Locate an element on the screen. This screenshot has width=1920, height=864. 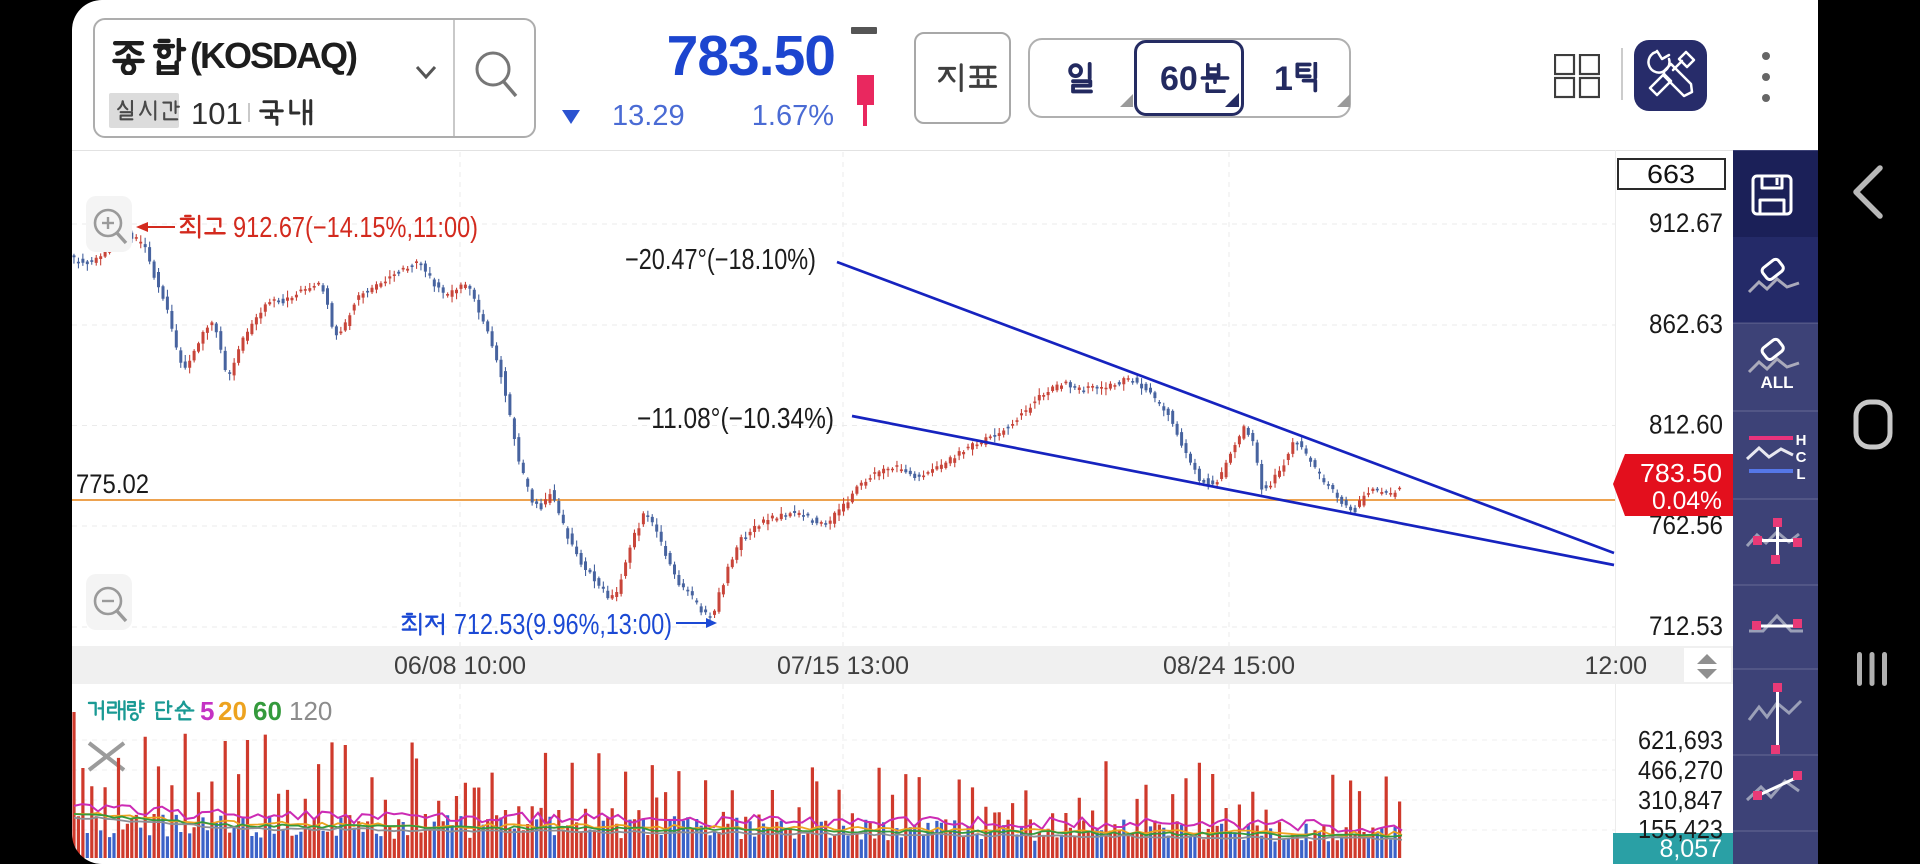
svg-text: 862.63 is located at coordinates (1686, 324).